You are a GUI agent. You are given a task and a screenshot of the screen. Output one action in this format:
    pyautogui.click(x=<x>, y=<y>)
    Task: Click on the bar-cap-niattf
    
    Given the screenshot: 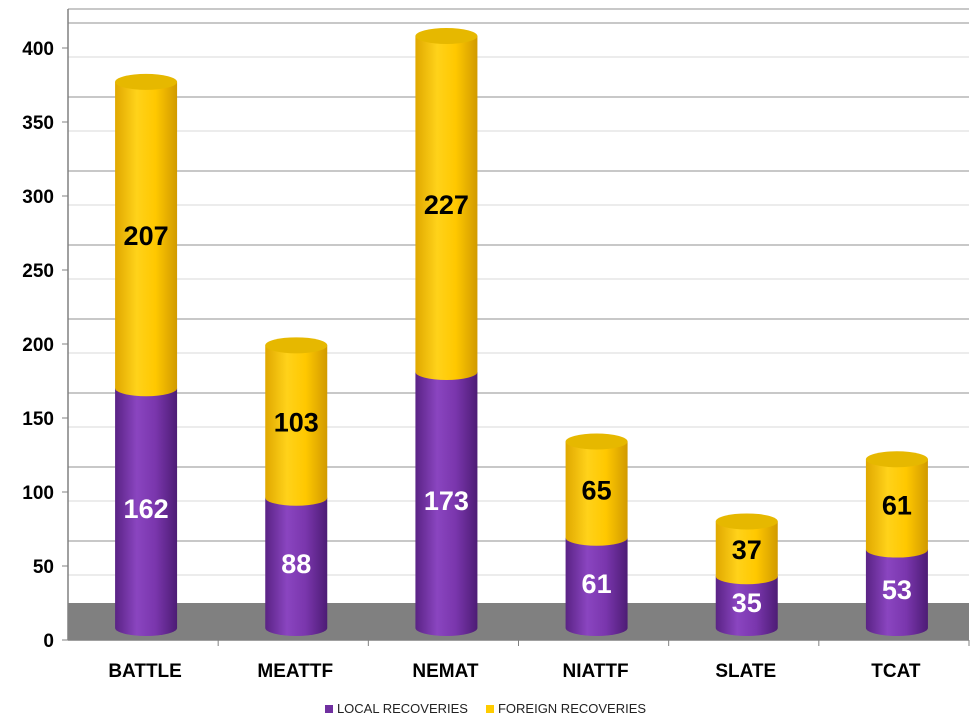 What is the action you would take?
    pyautogui.click(x=597, y=442)
    